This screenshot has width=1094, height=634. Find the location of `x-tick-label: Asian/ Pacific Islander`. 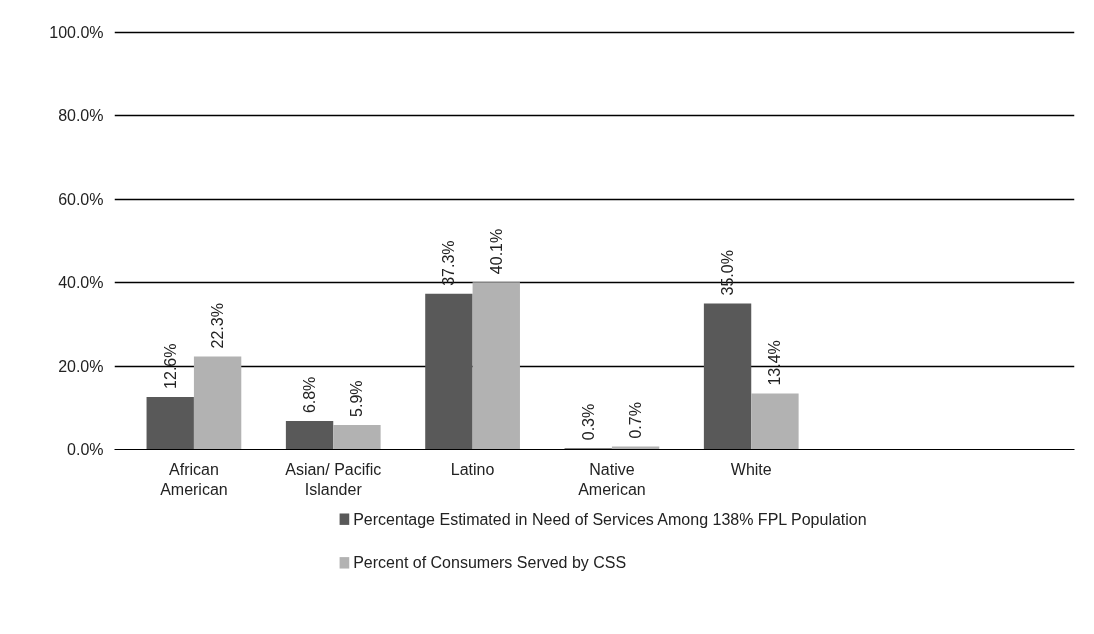

x-tick-label: Asian/ Pacific Islander is located at coordinates (333, 479).